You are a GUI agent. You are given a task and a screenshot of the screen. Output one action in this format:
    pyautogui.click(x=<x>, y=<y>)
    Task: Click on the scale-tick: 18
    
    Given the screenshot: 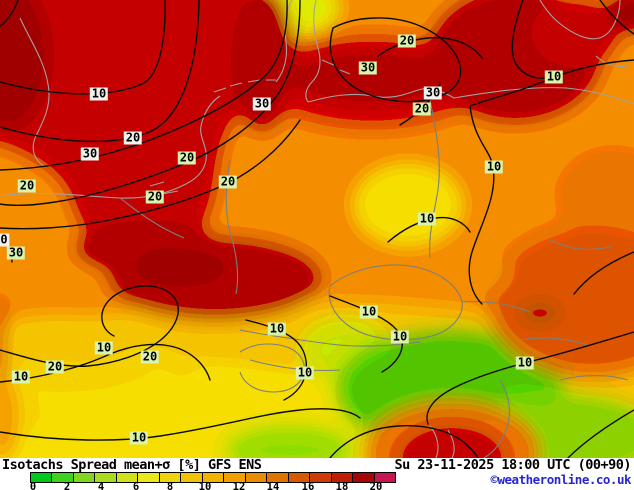 What is the action you would take?
    pyautogui.click(x=342, y=485)
    